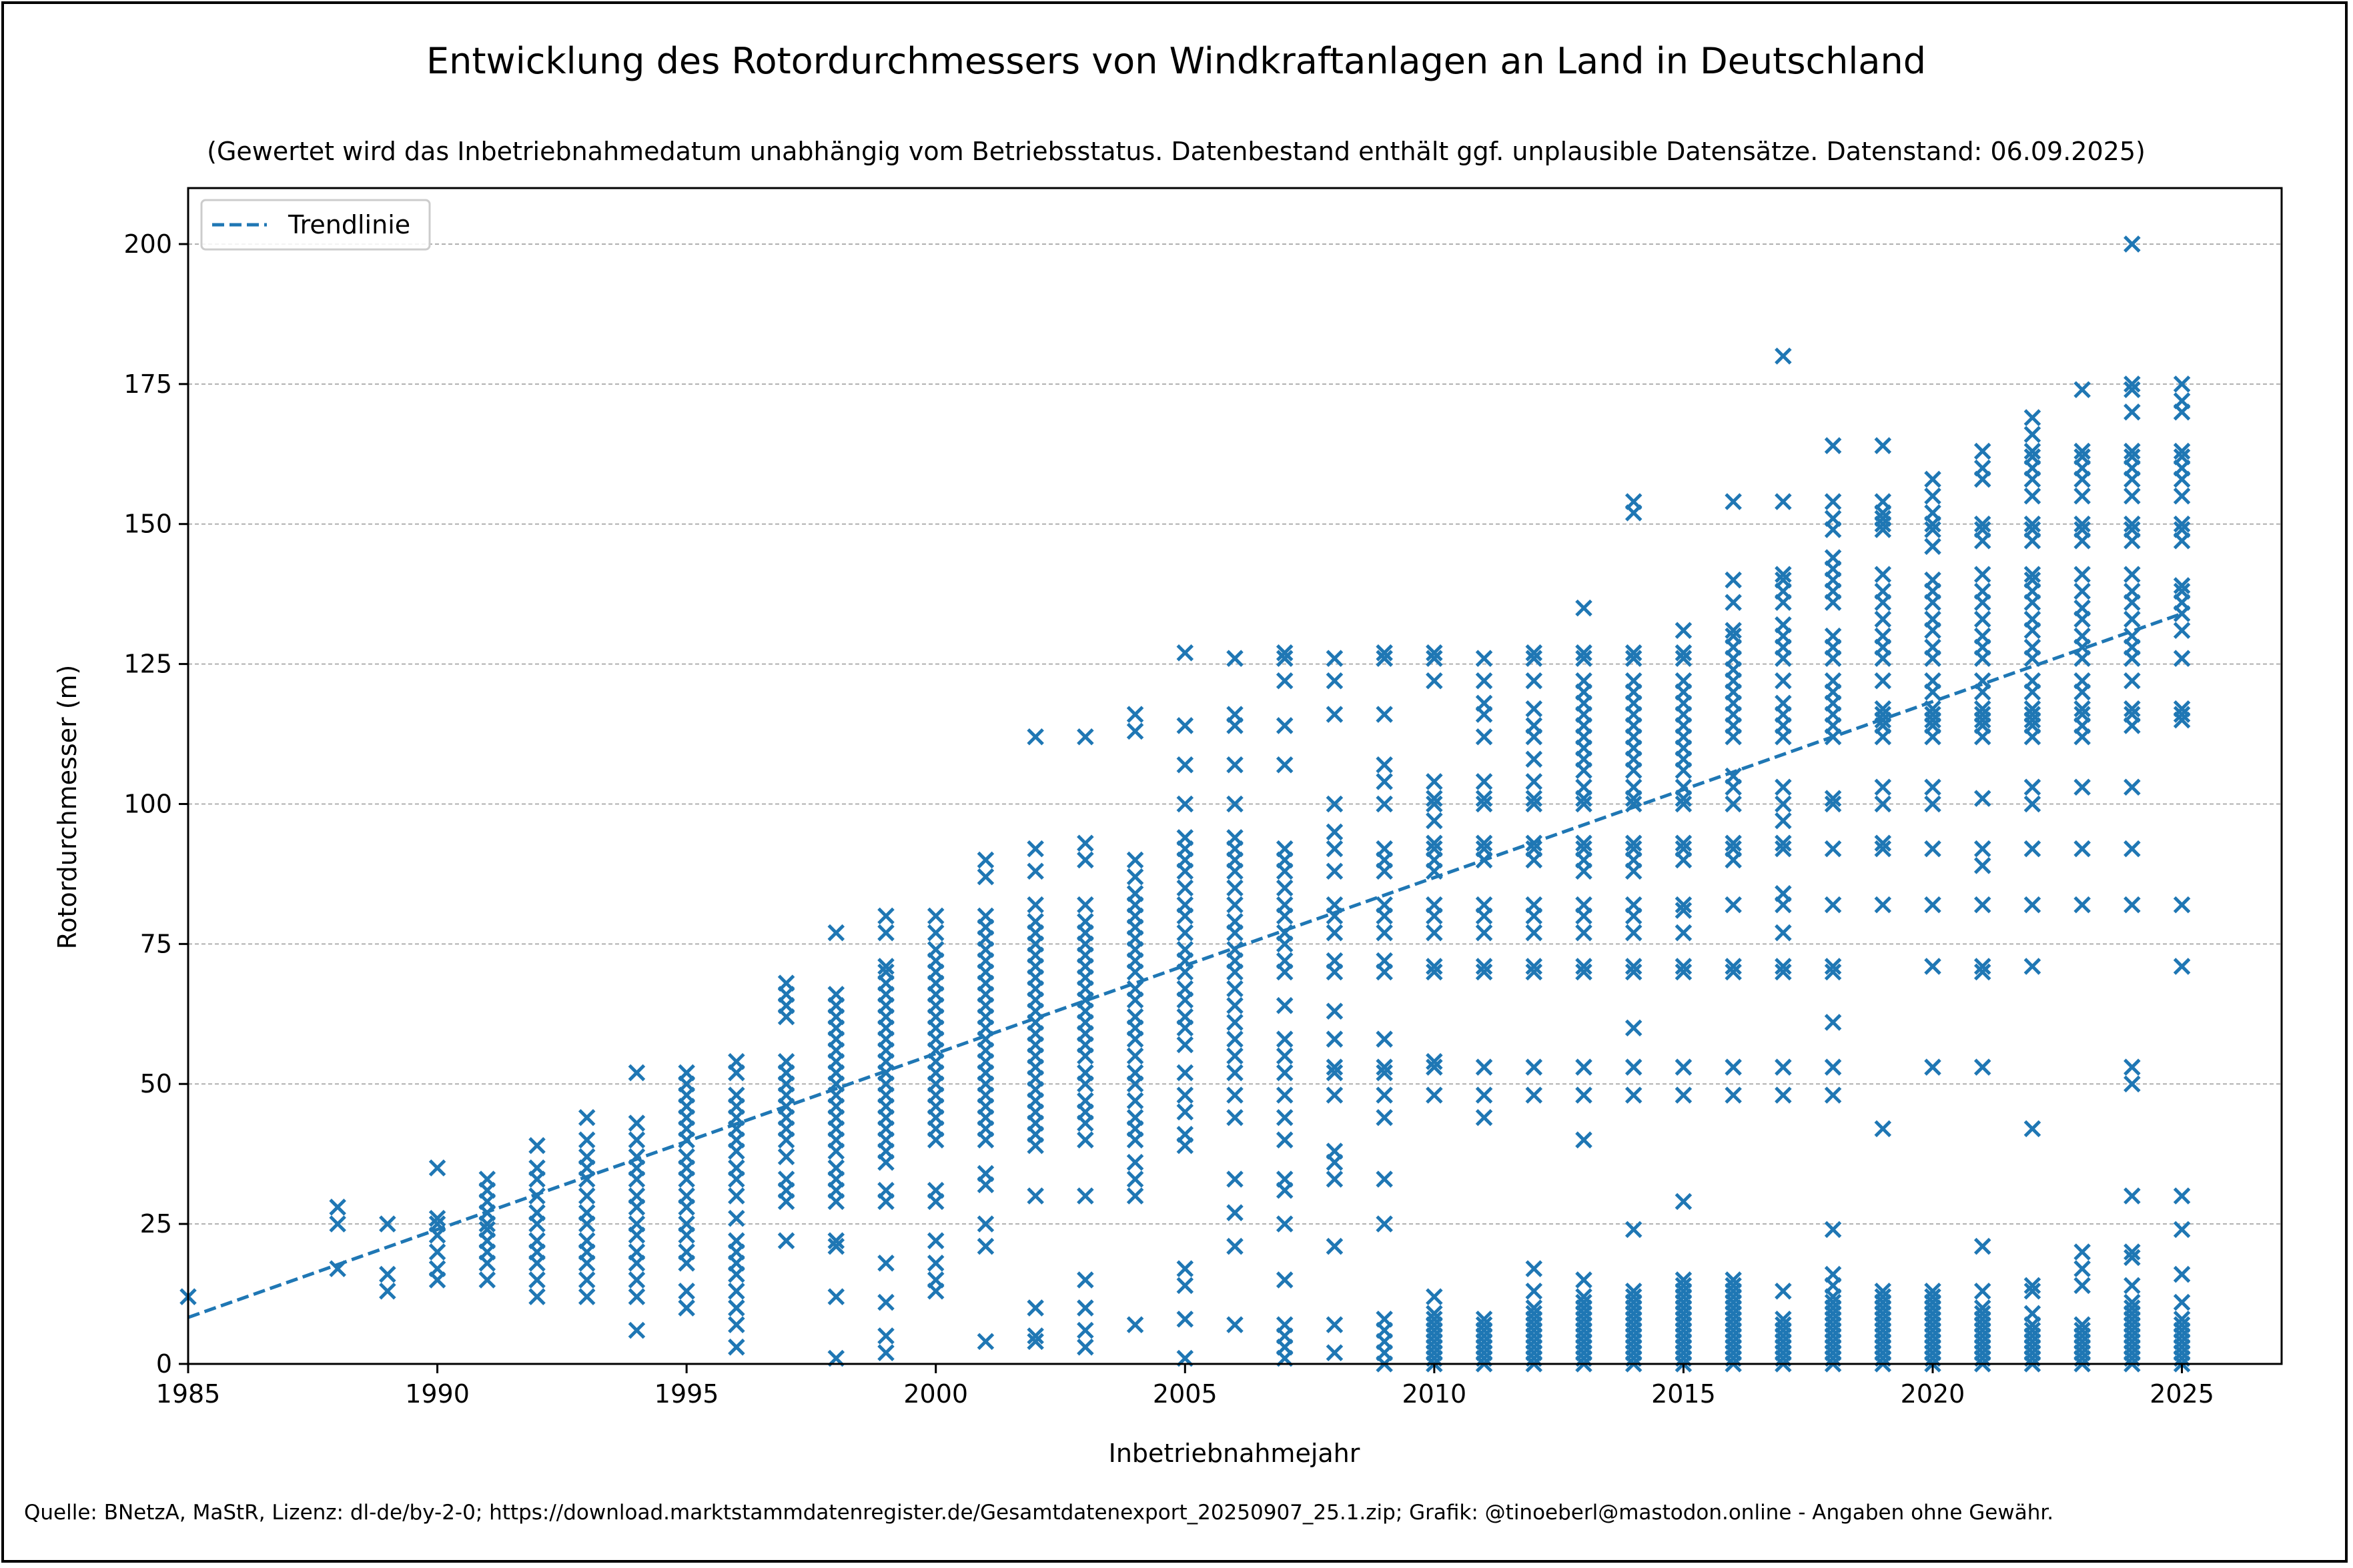  I want to click on legend-box, so click(315, 225).